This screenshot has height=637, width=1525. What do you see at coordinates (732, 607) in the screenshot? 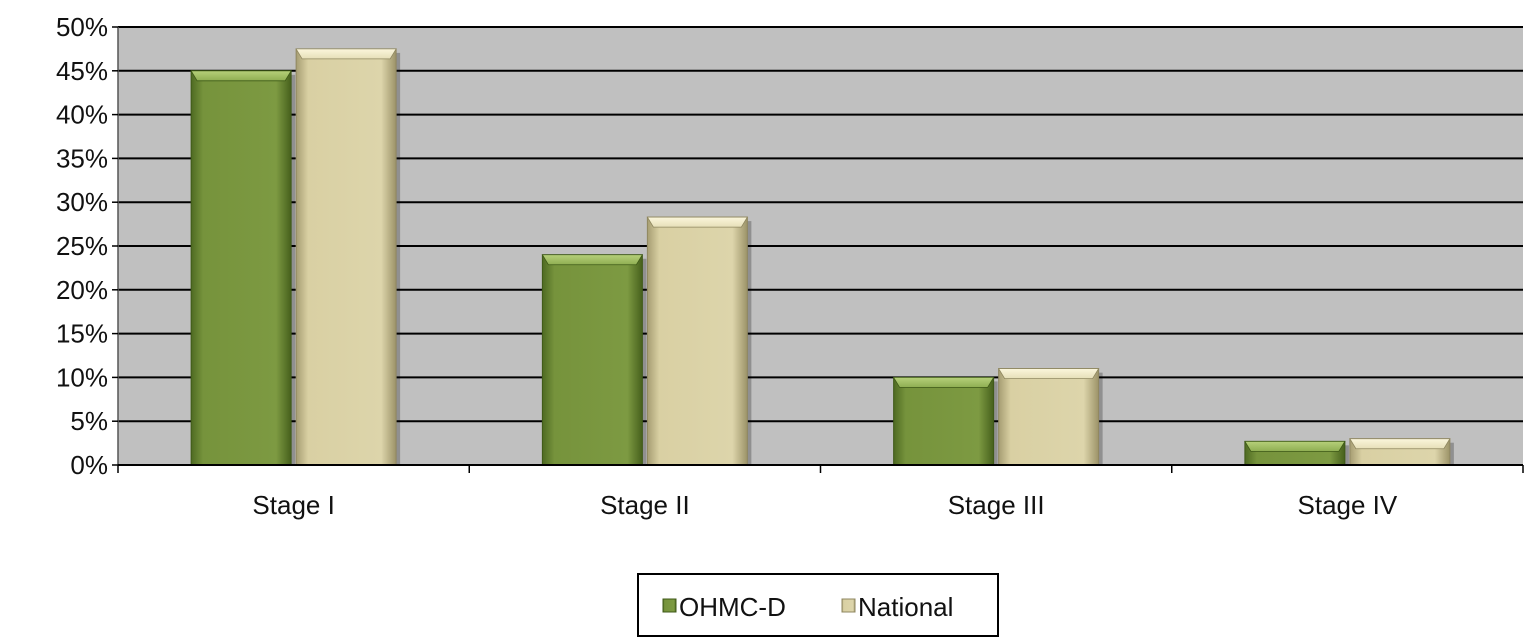
I see `legend-label-ohmc: OHMC-D` at bounding box center [732, 607].